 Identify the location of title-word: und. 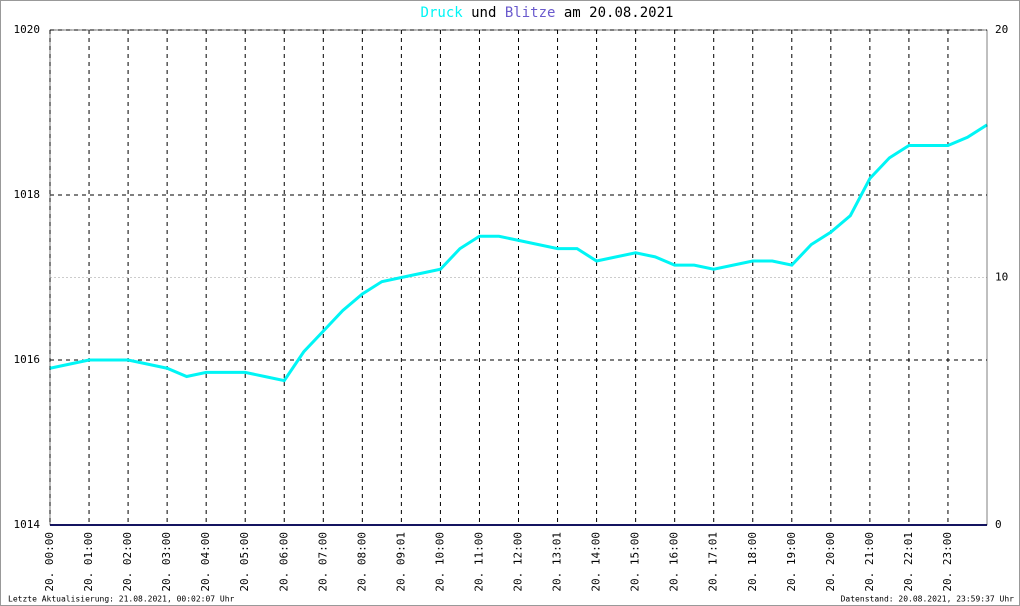
(483, 13).